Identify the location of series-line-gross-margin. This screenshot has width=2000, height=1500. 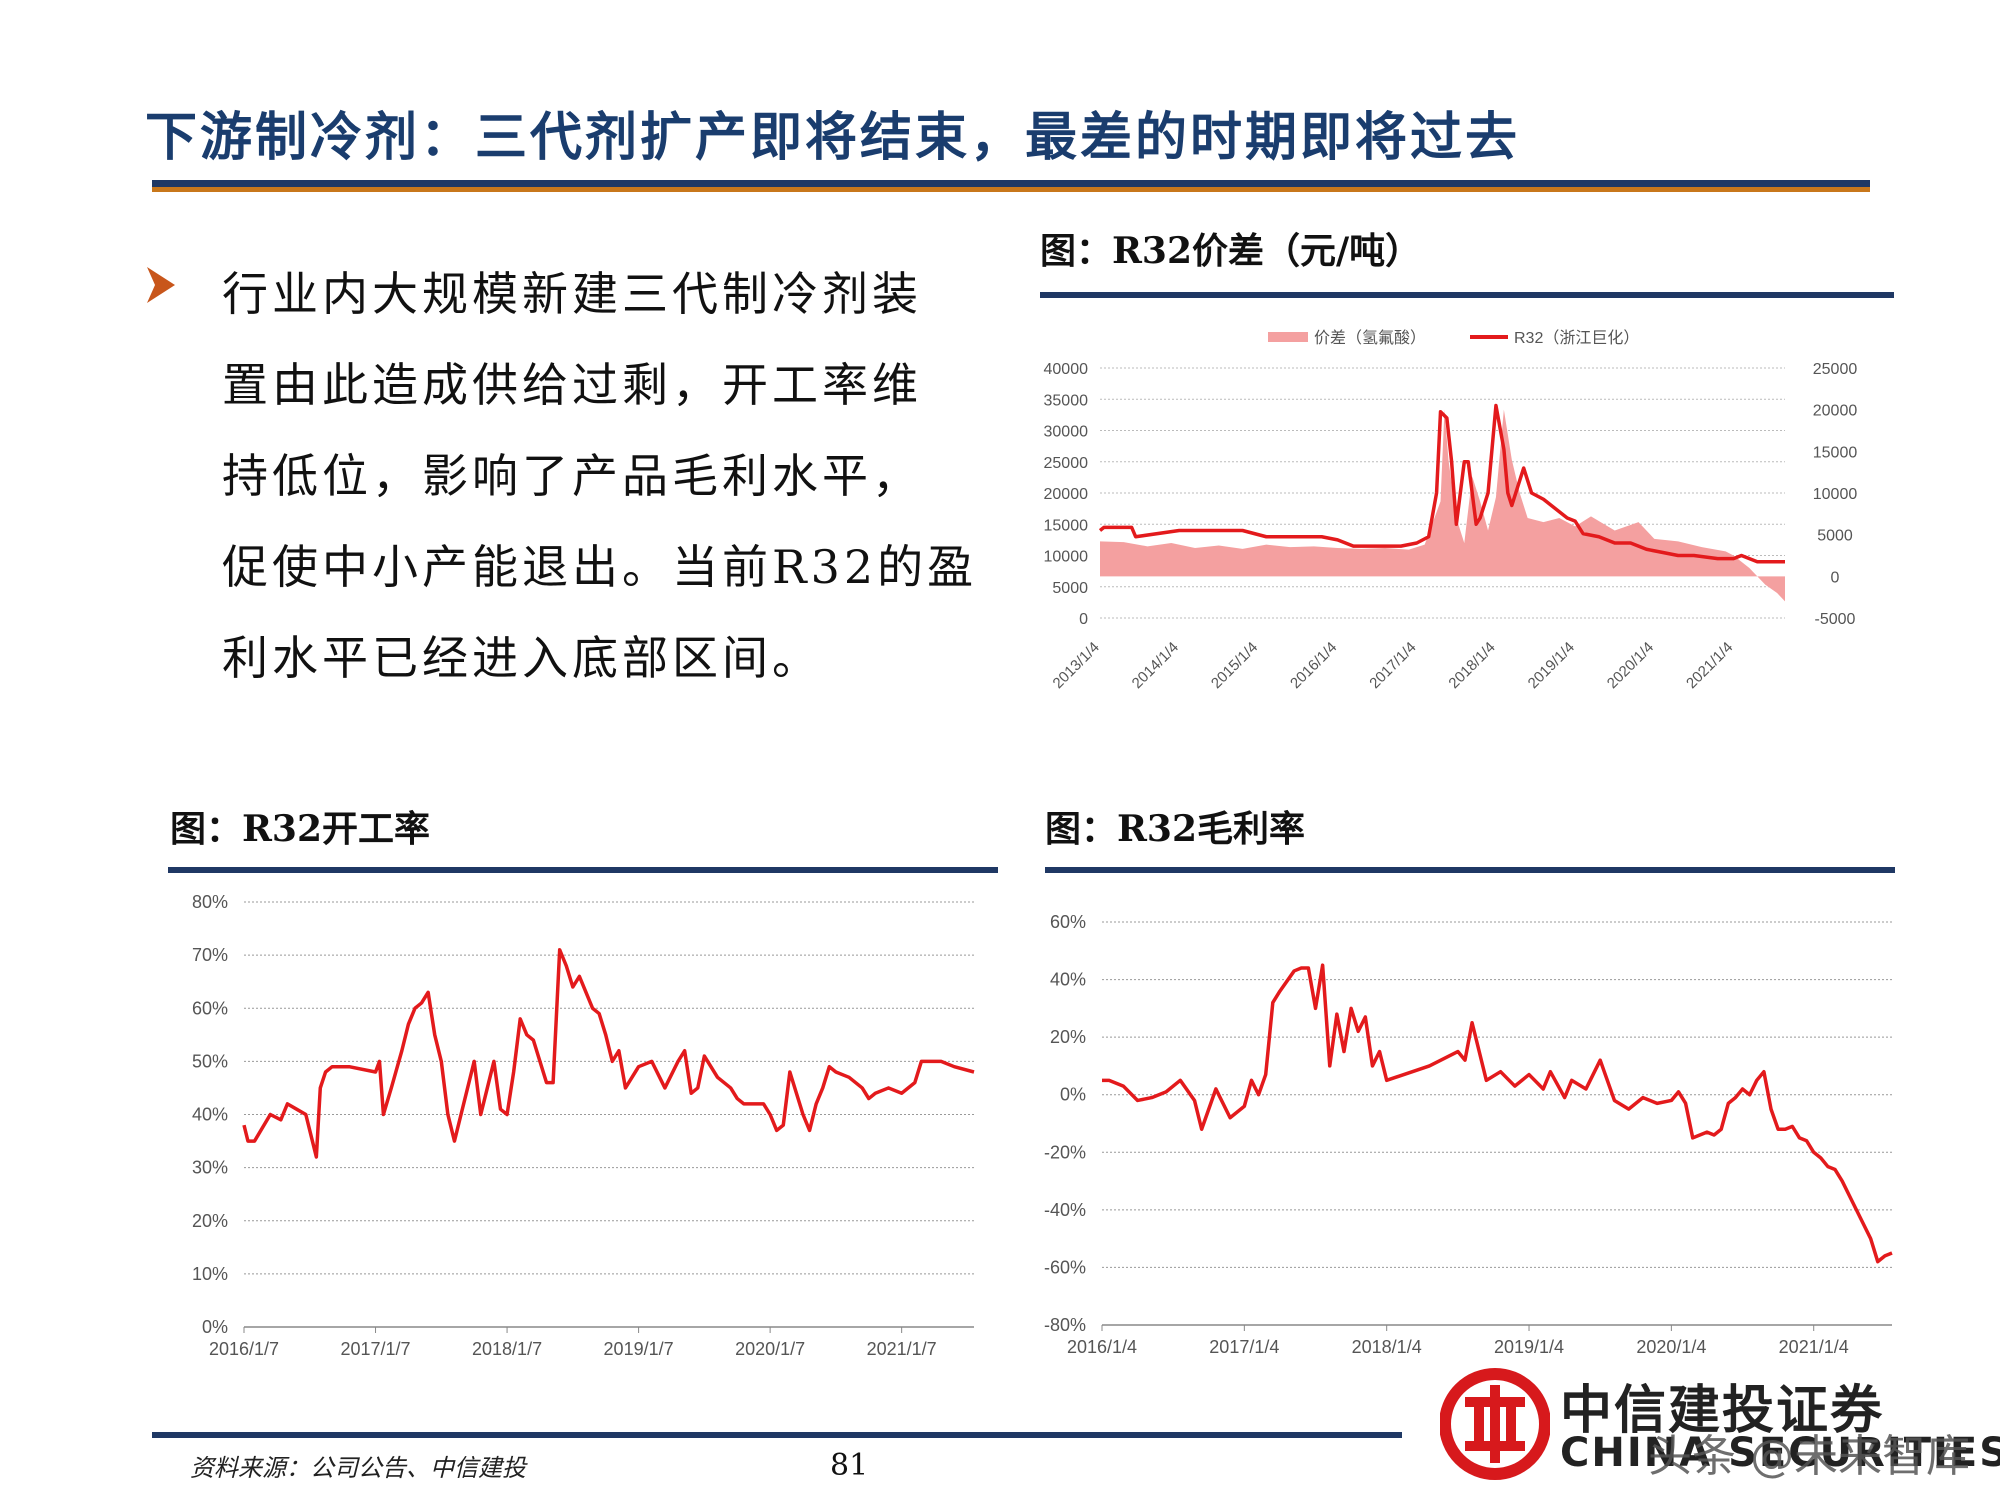
(1497, 1113).